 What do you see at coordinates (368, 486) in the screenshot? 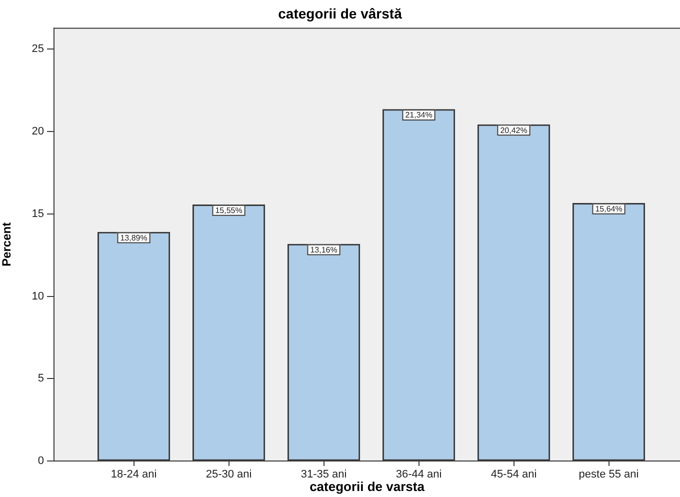
I see `x-axis-title: categorii de varsta` at bounding box center [368, 486].